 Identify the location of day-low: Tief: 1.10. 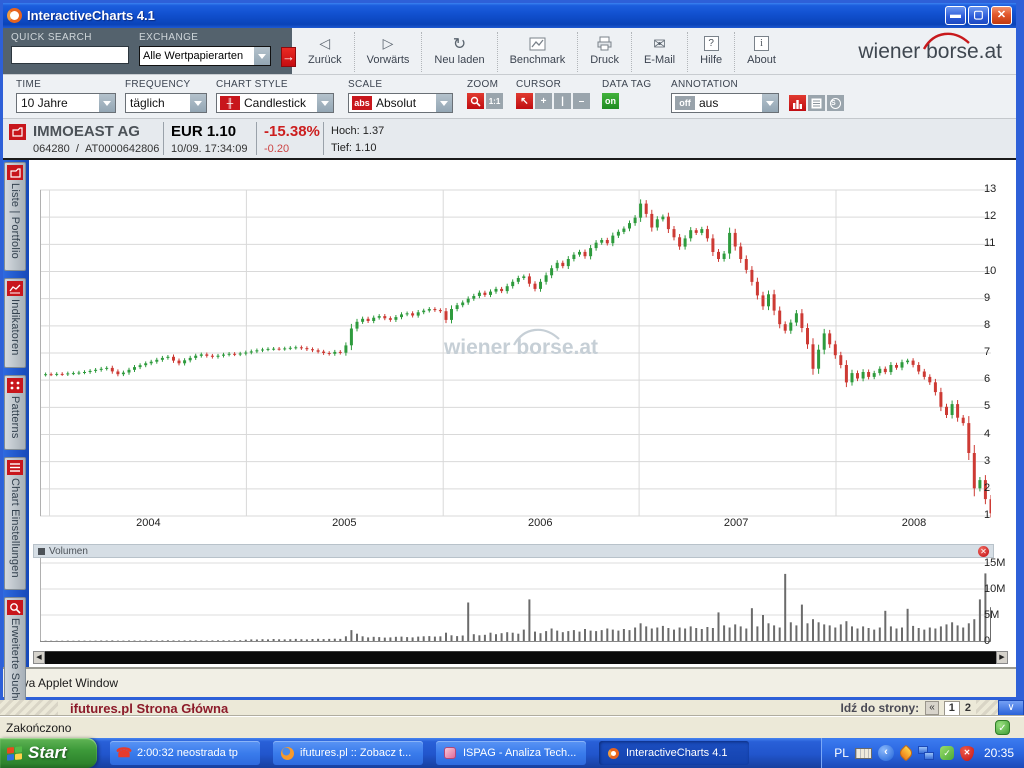
(354, 148).